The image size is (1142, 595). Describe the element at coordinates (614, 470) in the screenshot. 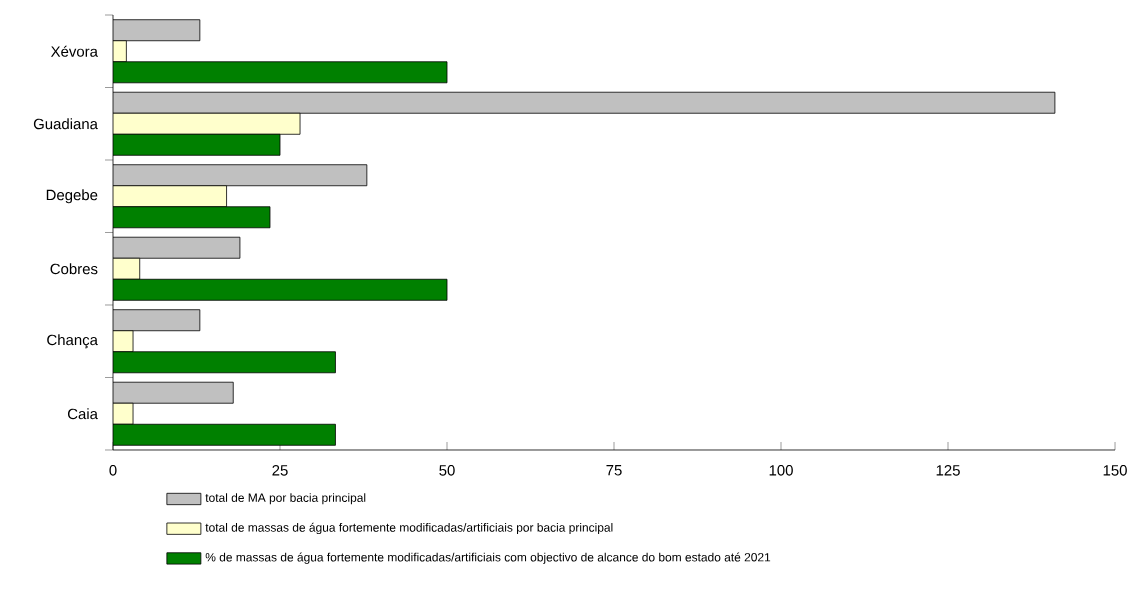

I see `x-tick-label: 75` at that location.